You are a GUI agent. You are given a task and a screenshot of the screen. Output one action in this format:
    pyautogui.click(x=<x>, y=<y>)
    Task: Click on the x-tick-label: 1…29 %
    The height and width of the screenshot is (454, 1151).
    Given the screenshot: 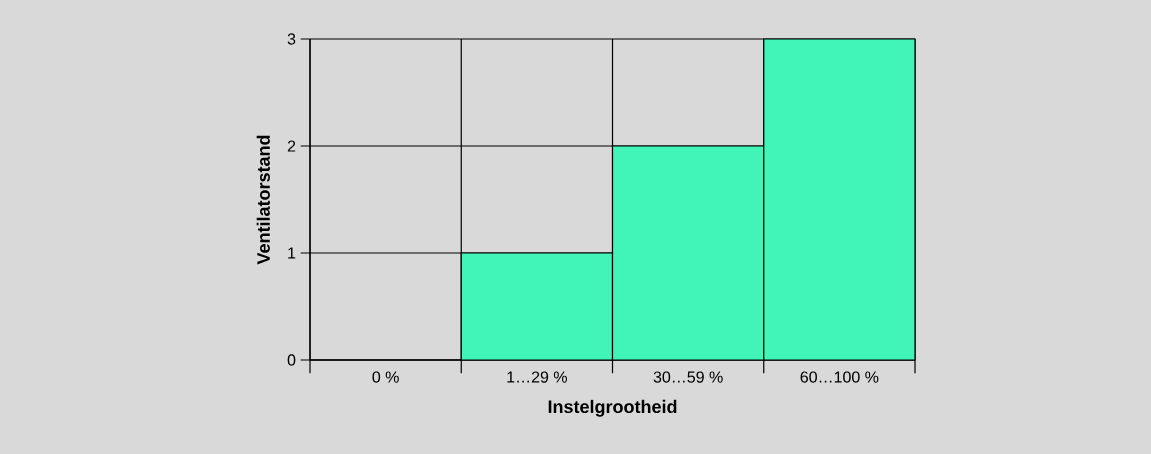 What is the action you would take?
    pyautogui.click(x=537, y=377)
    